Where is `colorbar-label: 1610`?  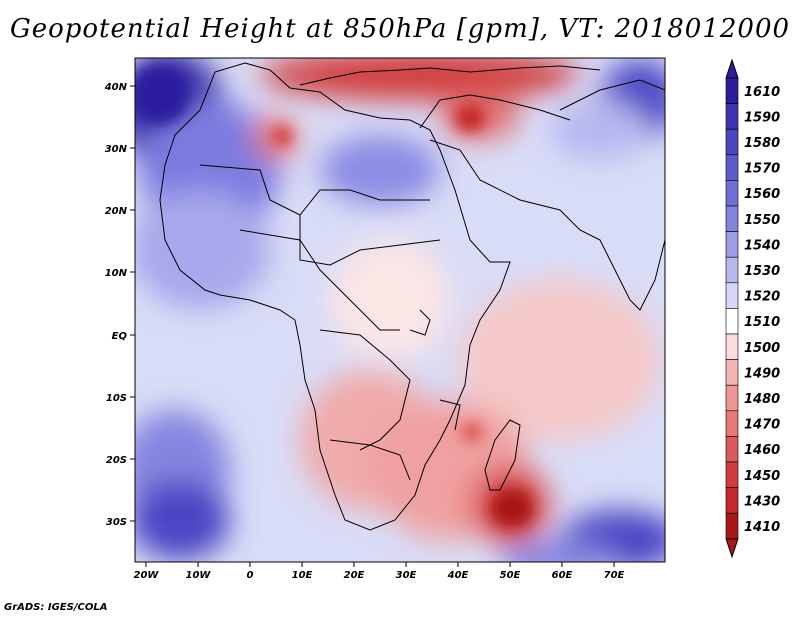 colorbar-label: 1610 is located at coordinates (762, 92).